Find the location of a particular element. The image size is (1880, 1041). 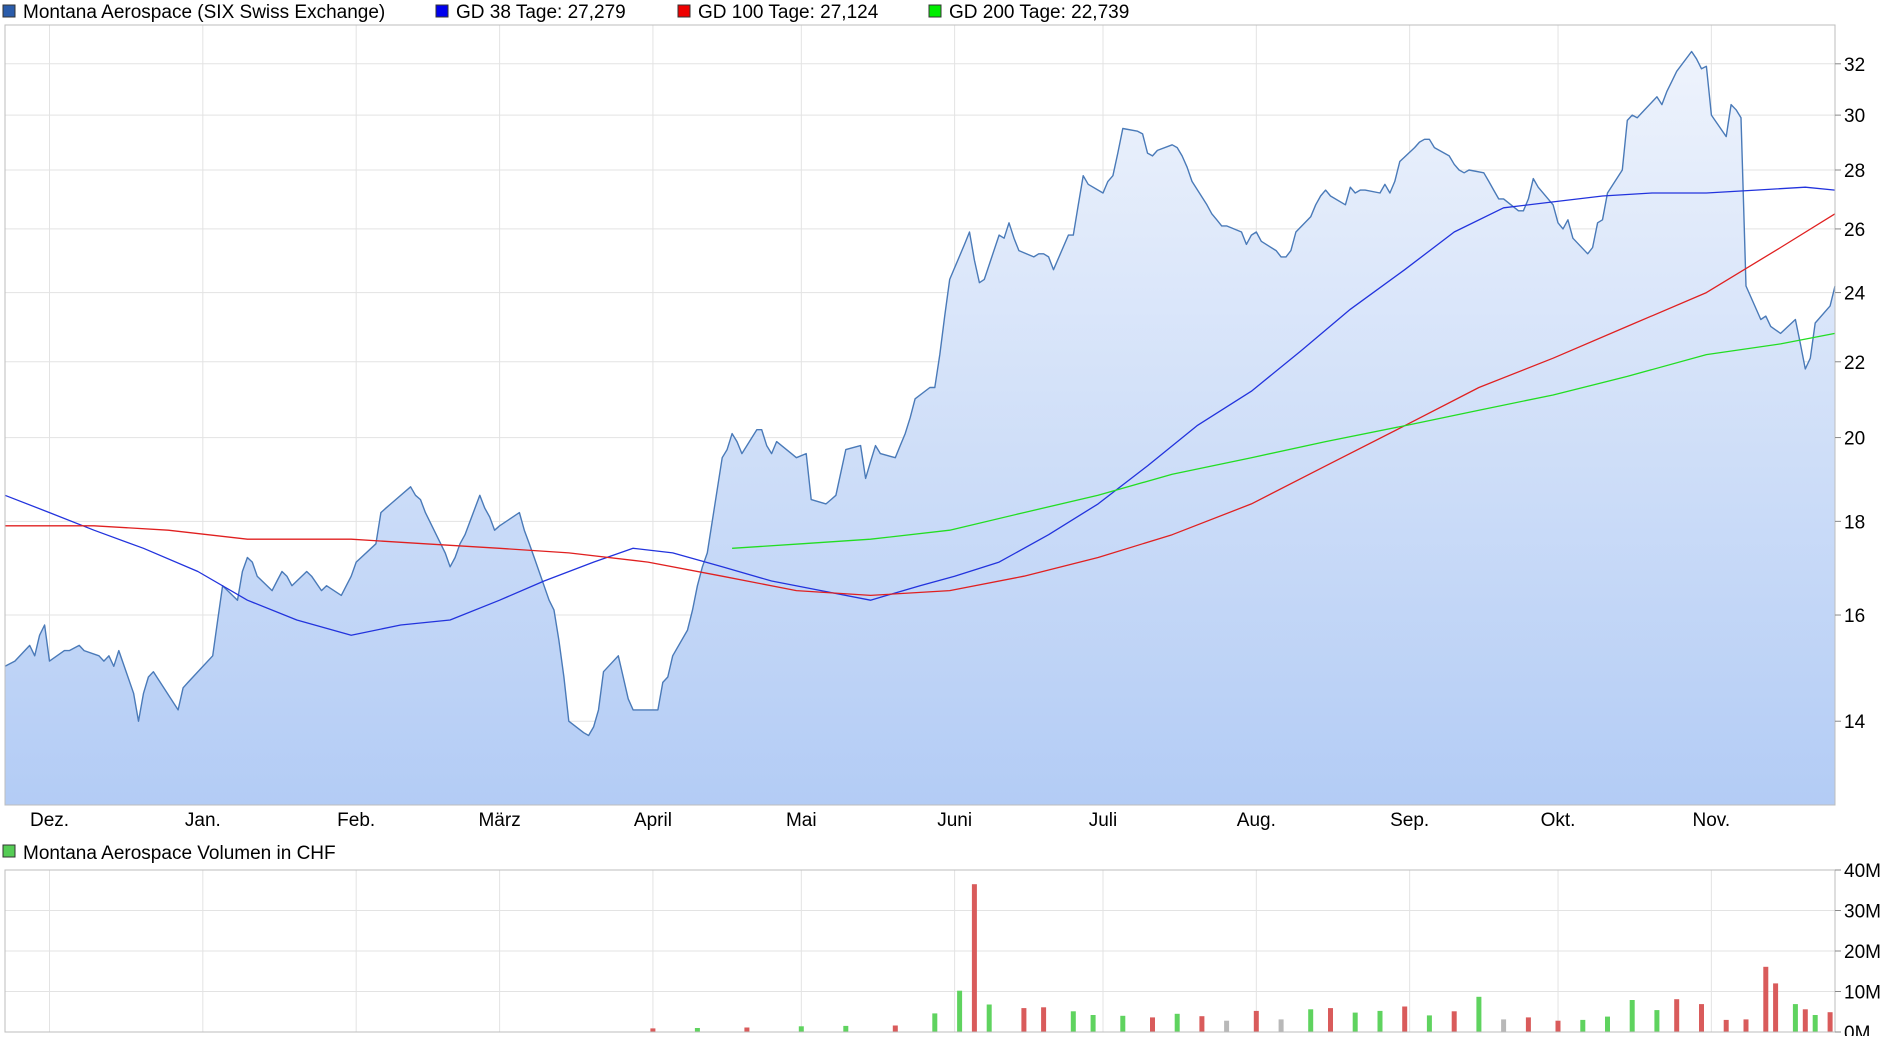

price-x-tick-label: Aug. is located at coordinates (1256, 820).